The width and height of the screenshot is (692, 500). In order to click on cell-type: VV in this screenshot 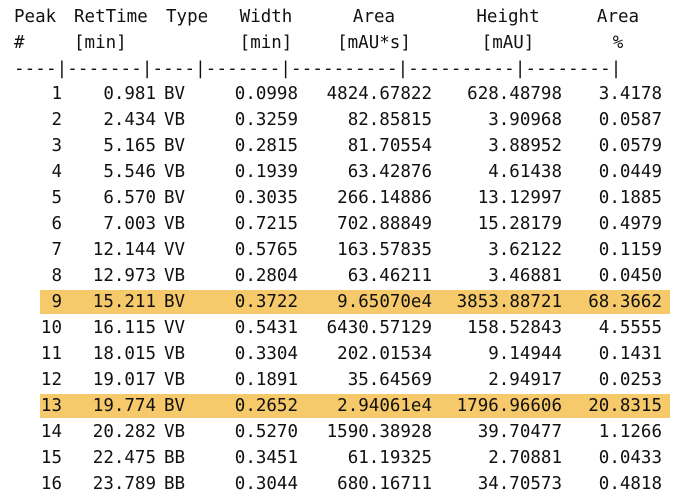, I will do `click(175, 250)`.